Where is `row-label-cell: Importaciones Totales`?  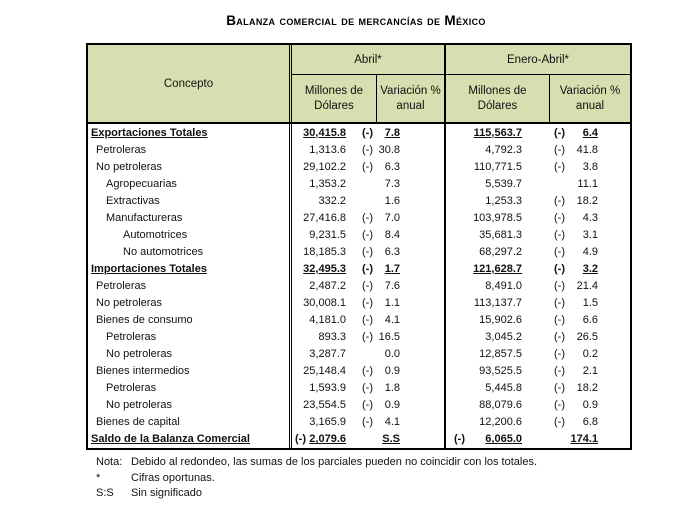 row-label-cell: Importaciones Totales is located at coordinates (190, 269).